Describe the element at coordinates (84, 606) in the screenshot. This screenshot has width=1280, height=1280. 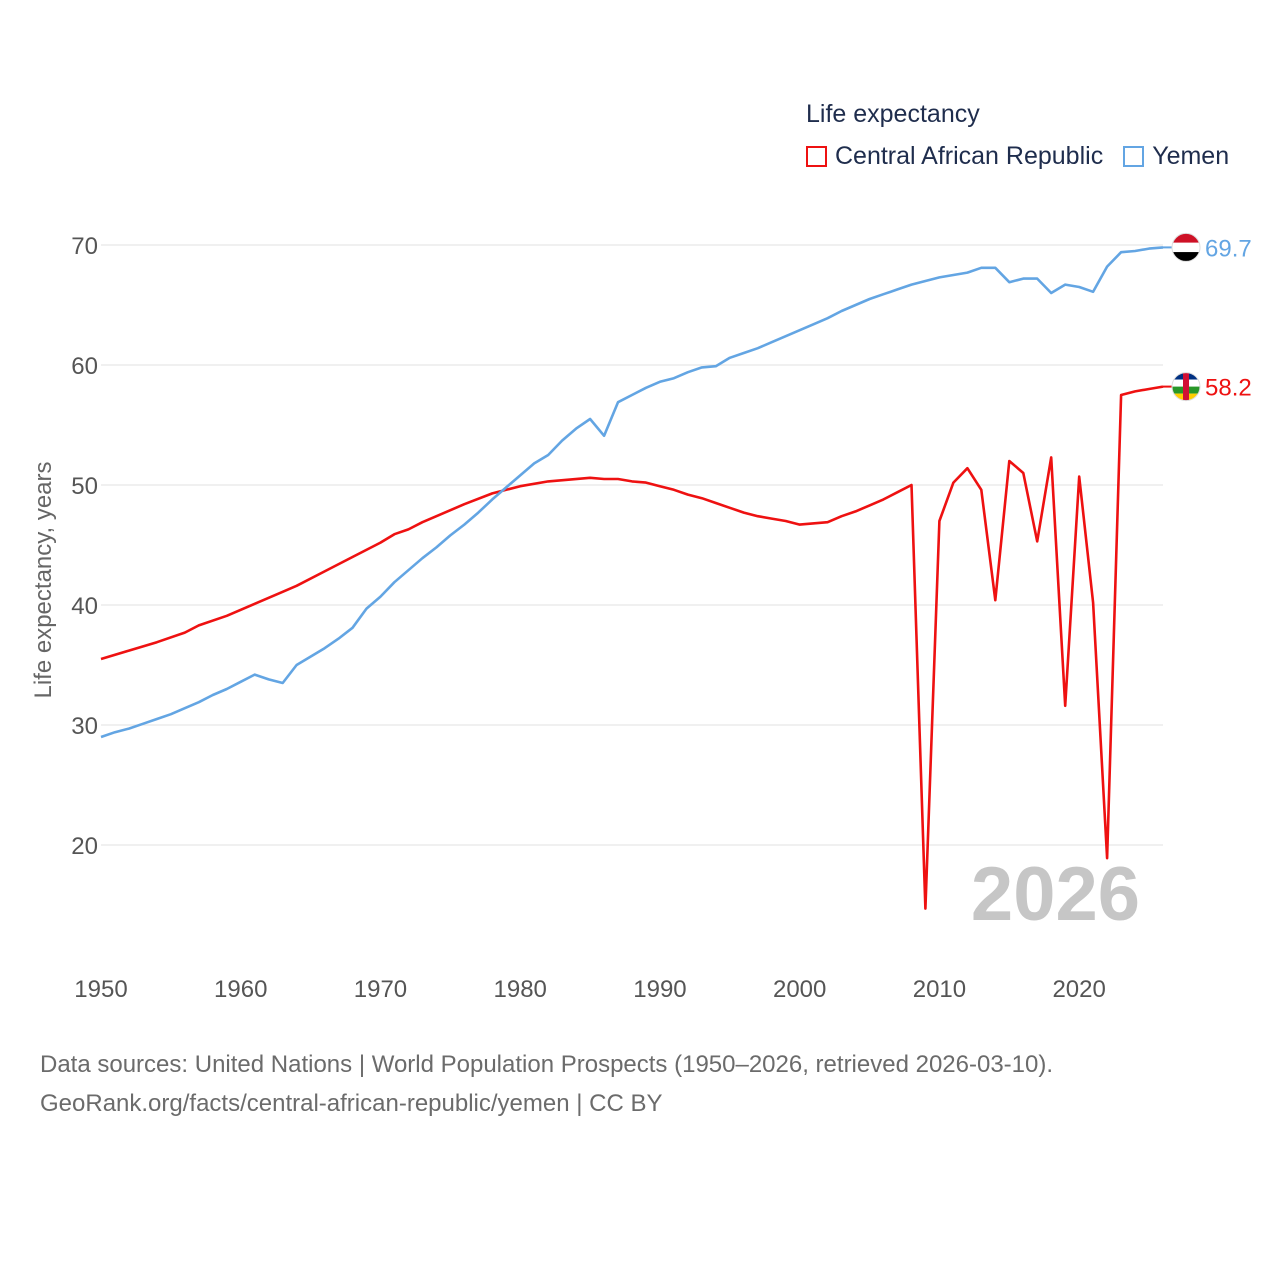
I see `y-tick-label: 40` at that location.